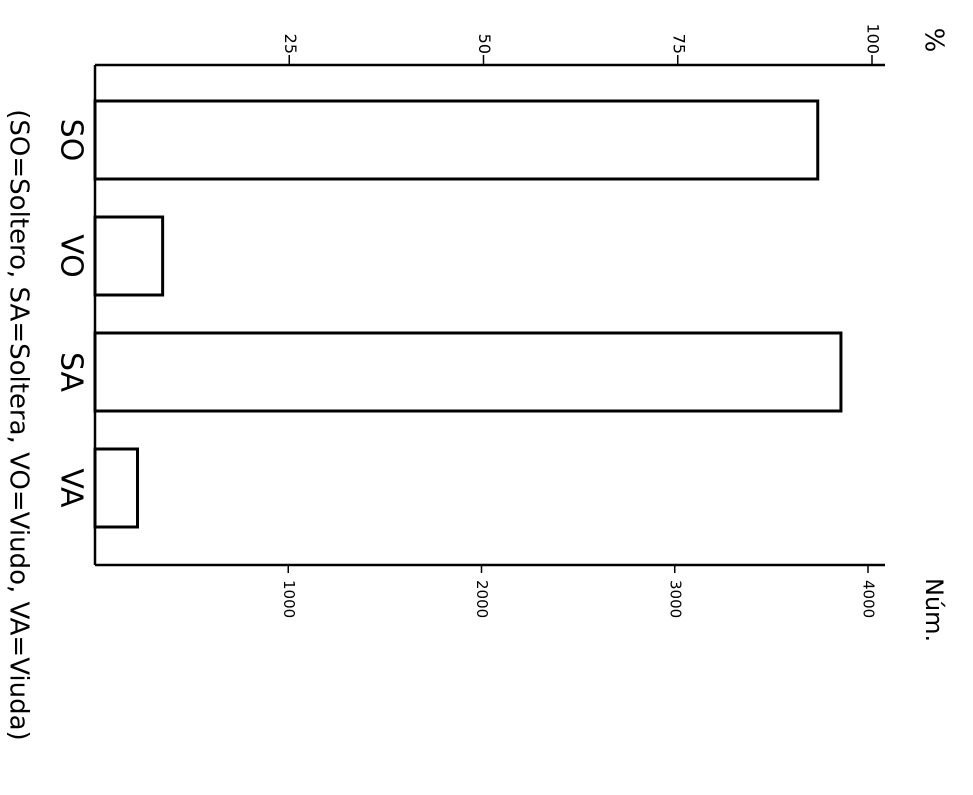 This screenshot has width=973, height=795. Describe the element at coordinates (482, 599) in the screenshot. I see `y-tick-label: 2000` at that location.